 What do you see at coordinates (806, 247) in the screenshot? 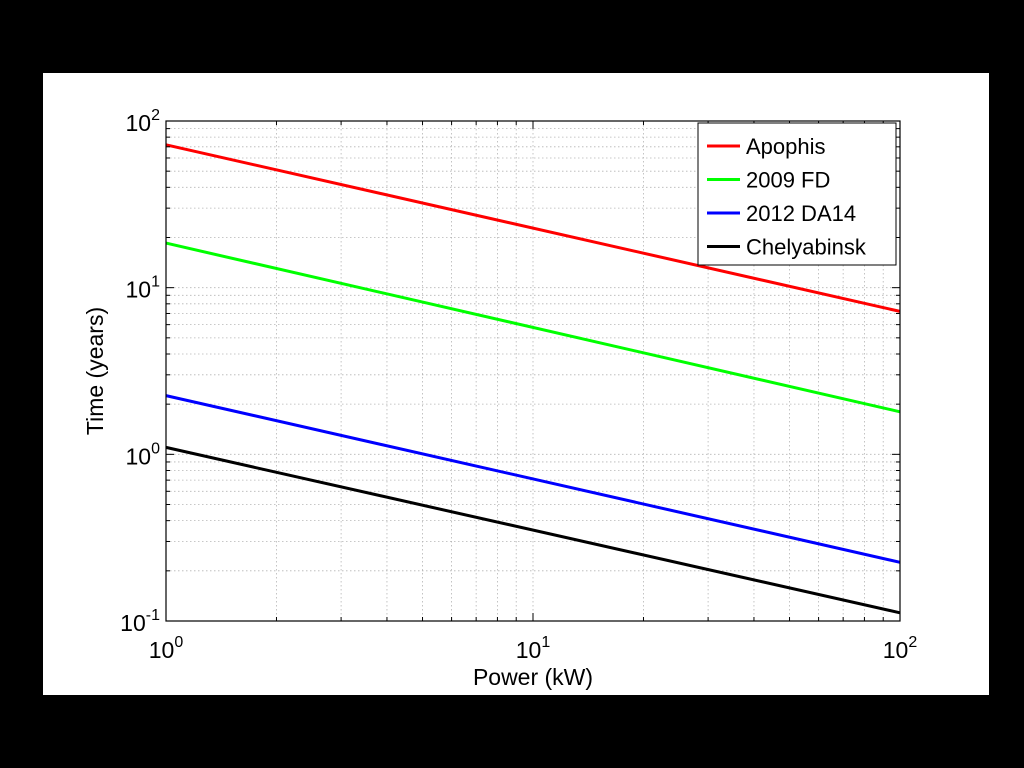
I see `legend-label-chelyabinsk: Chelyabinsk` at bounding box center [806, 247].